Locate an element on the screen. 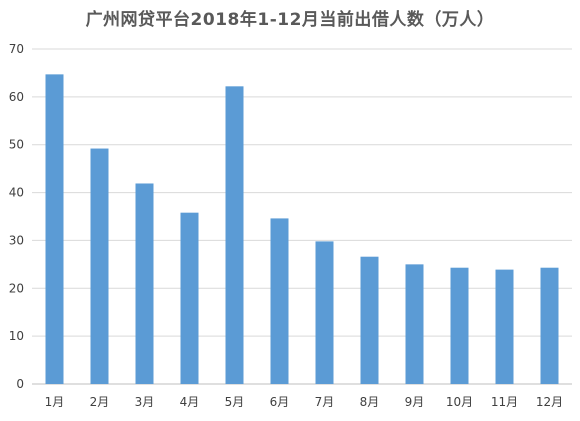  chart-title: 广州网贷平台2018年1-12月当前出借人数（万人） is located at coordinates (290, 20).